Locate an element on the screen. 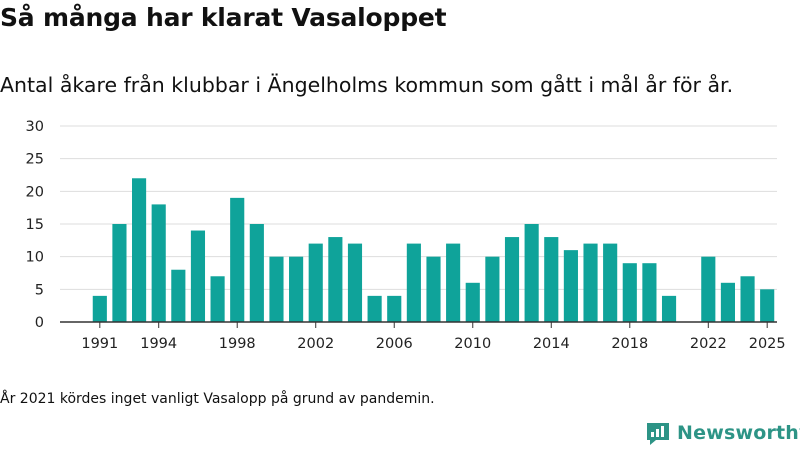 This screenshot has width=800, height=450. x-tick-label: 1994 is located at coordinates (158, 344).